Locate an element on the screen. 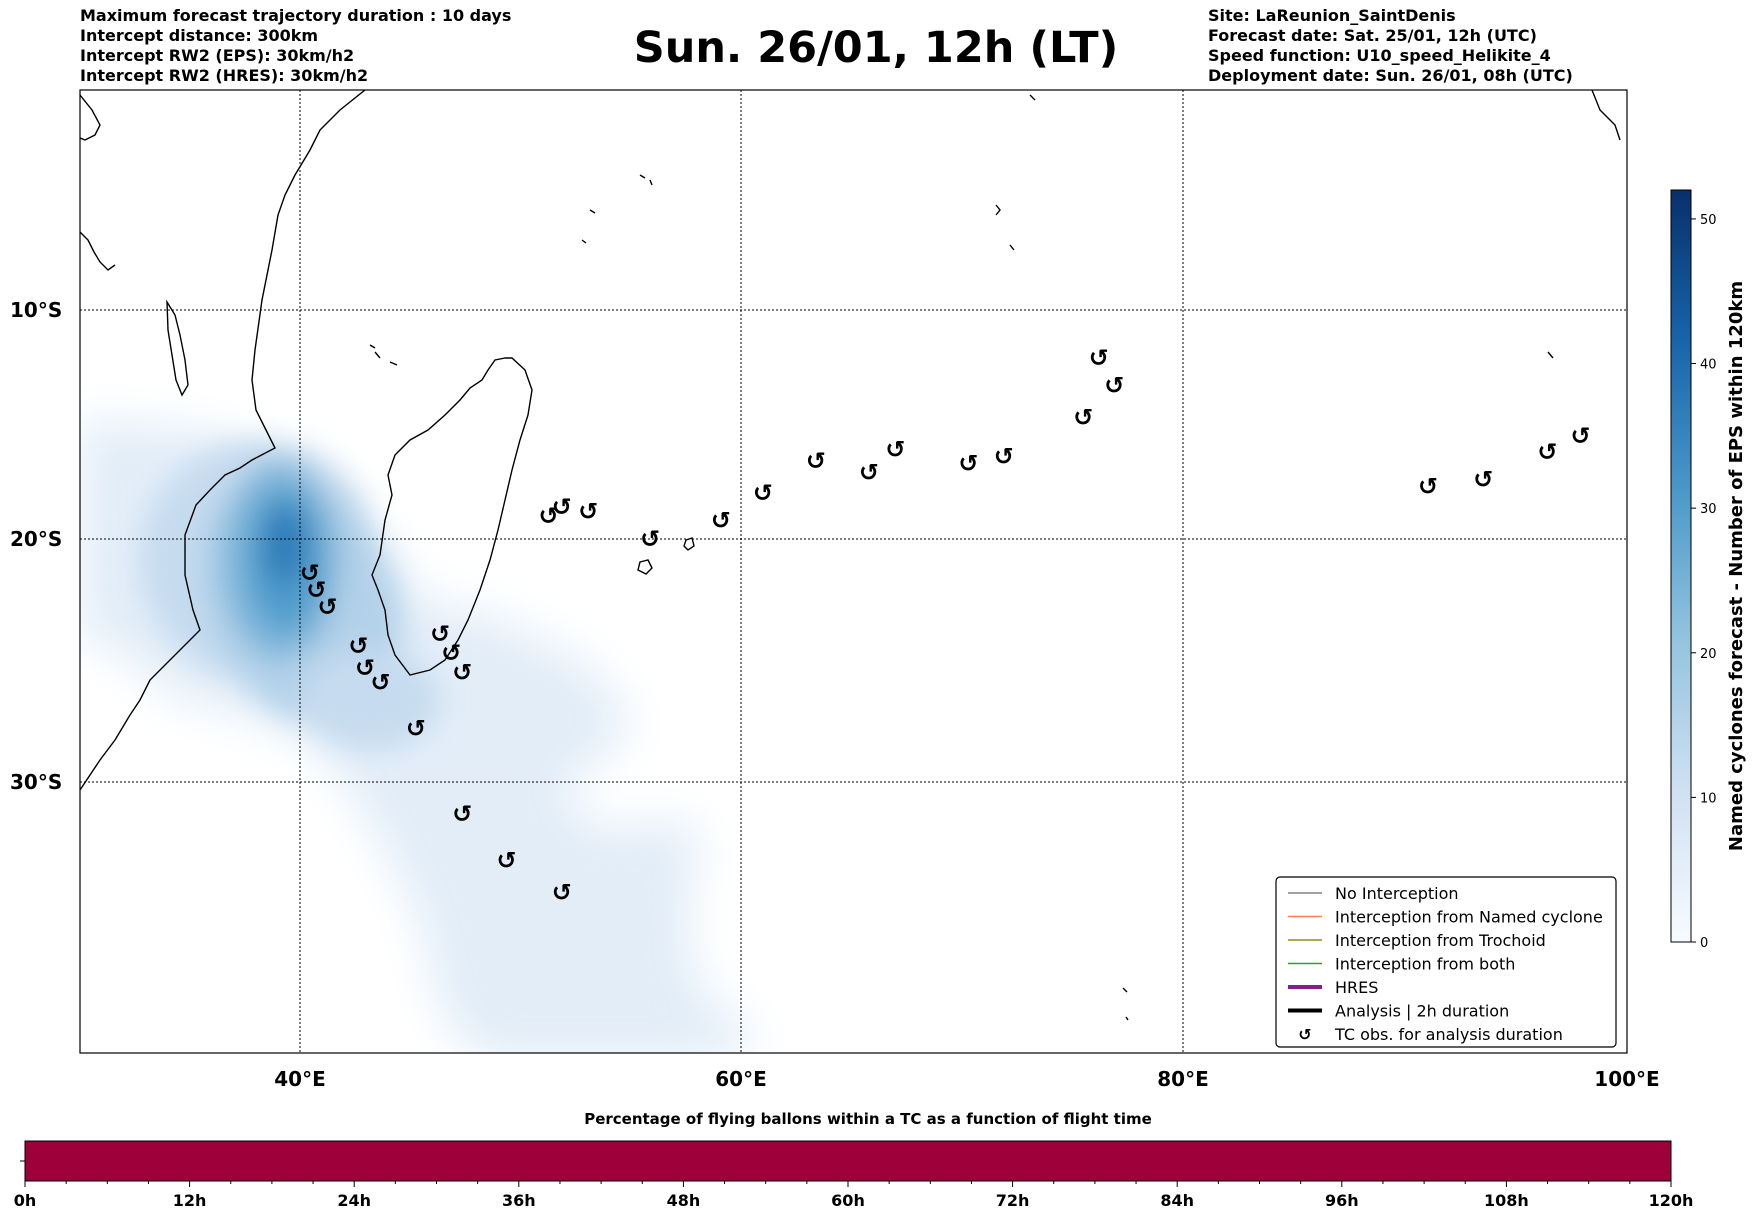 This screenshot has height=1213, width=1752. flight-time-tick-label: 84h is located at coordinates (1177, 1200).